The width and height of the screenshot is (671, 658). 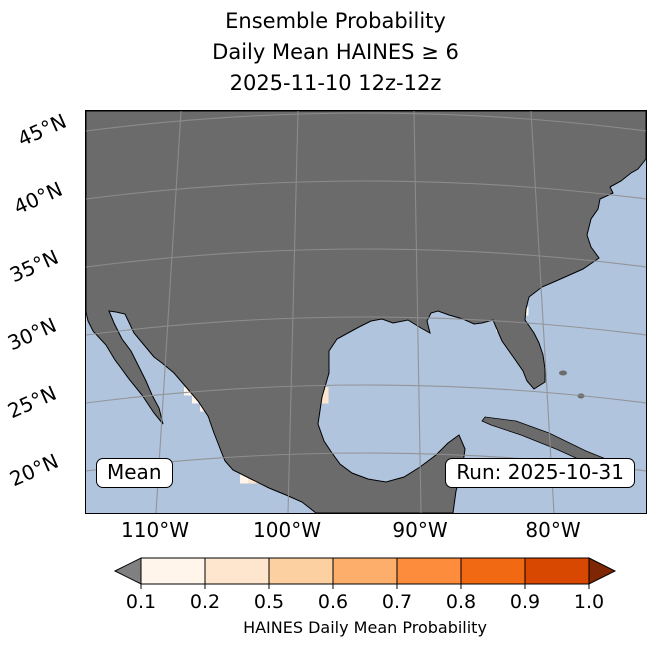 What do you see at coordinates (287, 530) in the screenshot?
I see `lon-tick-100w: 100°W` at bounding box center [287, 530].